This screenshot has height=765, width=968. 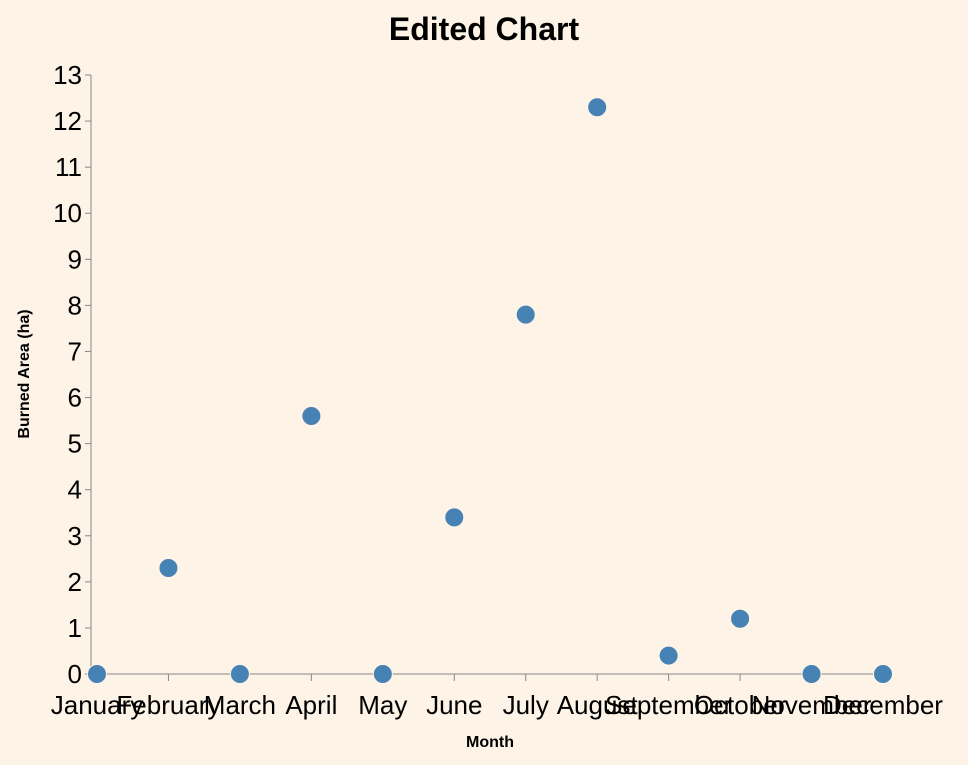 What do you see at coordinates (168, 705) in the screenshot?
I see `x-tick-label: February` at bounding box center [168, 705].